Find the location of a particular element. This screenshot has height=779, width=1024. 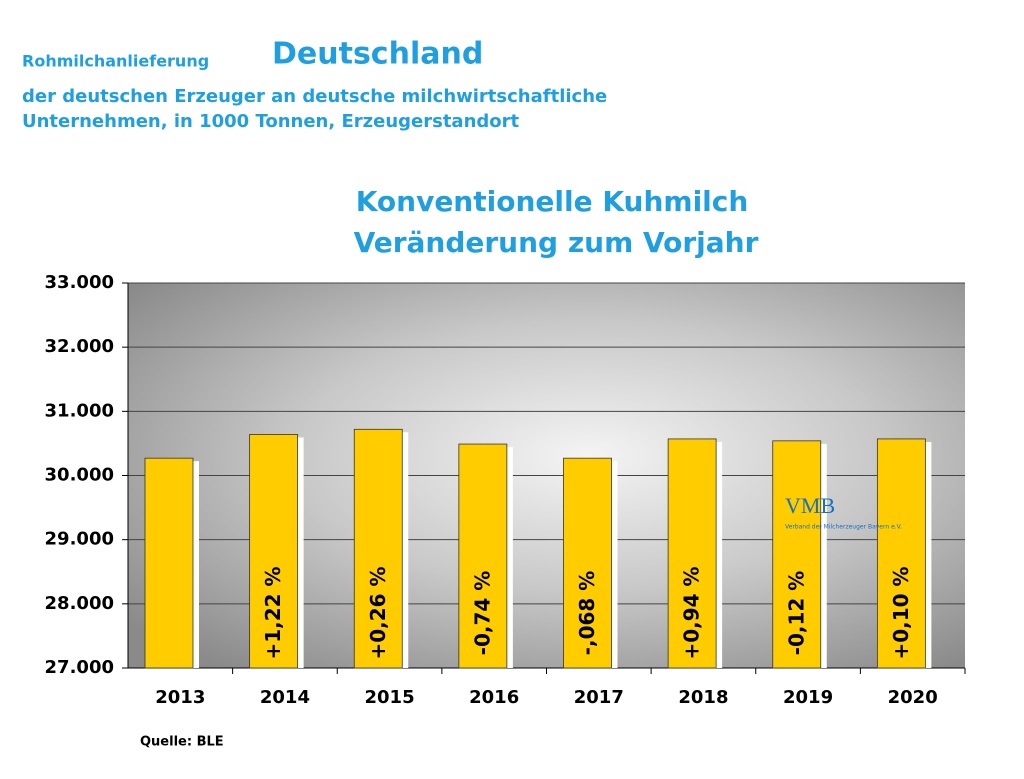

header-title-big: Deutschland is located at coordinates (377, 54).